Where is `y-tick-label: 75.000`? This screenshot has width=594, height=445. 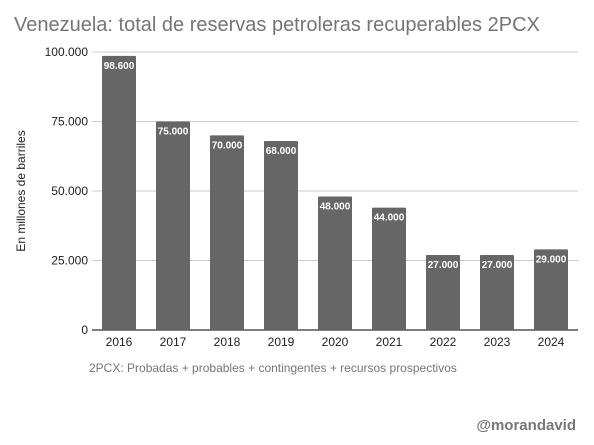
y-tick-label: 75.000 is located at coordinates (69, 122).